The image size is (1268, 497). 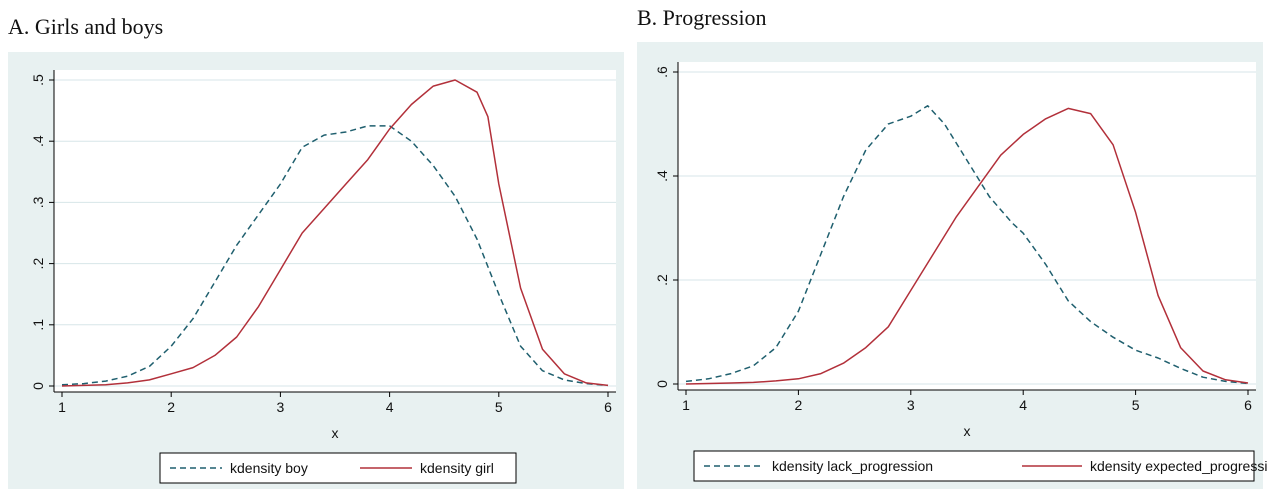 What do you see at coordinates (38, 325) in the screenshot?
I see `y-tick-label: .1` at bounding box center [38, 325].